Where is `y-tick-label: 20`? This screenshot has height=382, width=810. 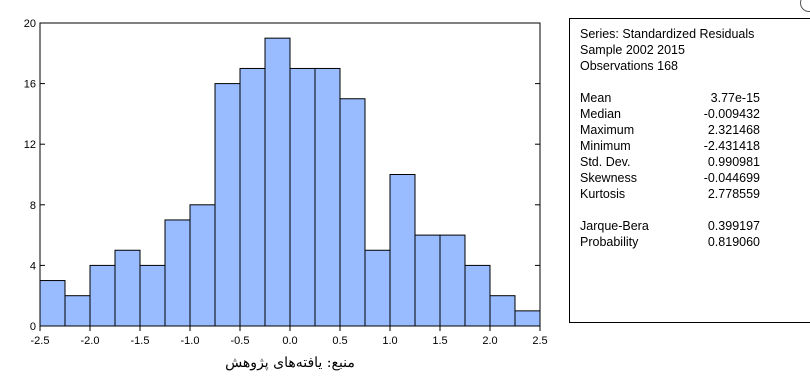 y-tick-label: 20 is located at coordinates (30, 24).